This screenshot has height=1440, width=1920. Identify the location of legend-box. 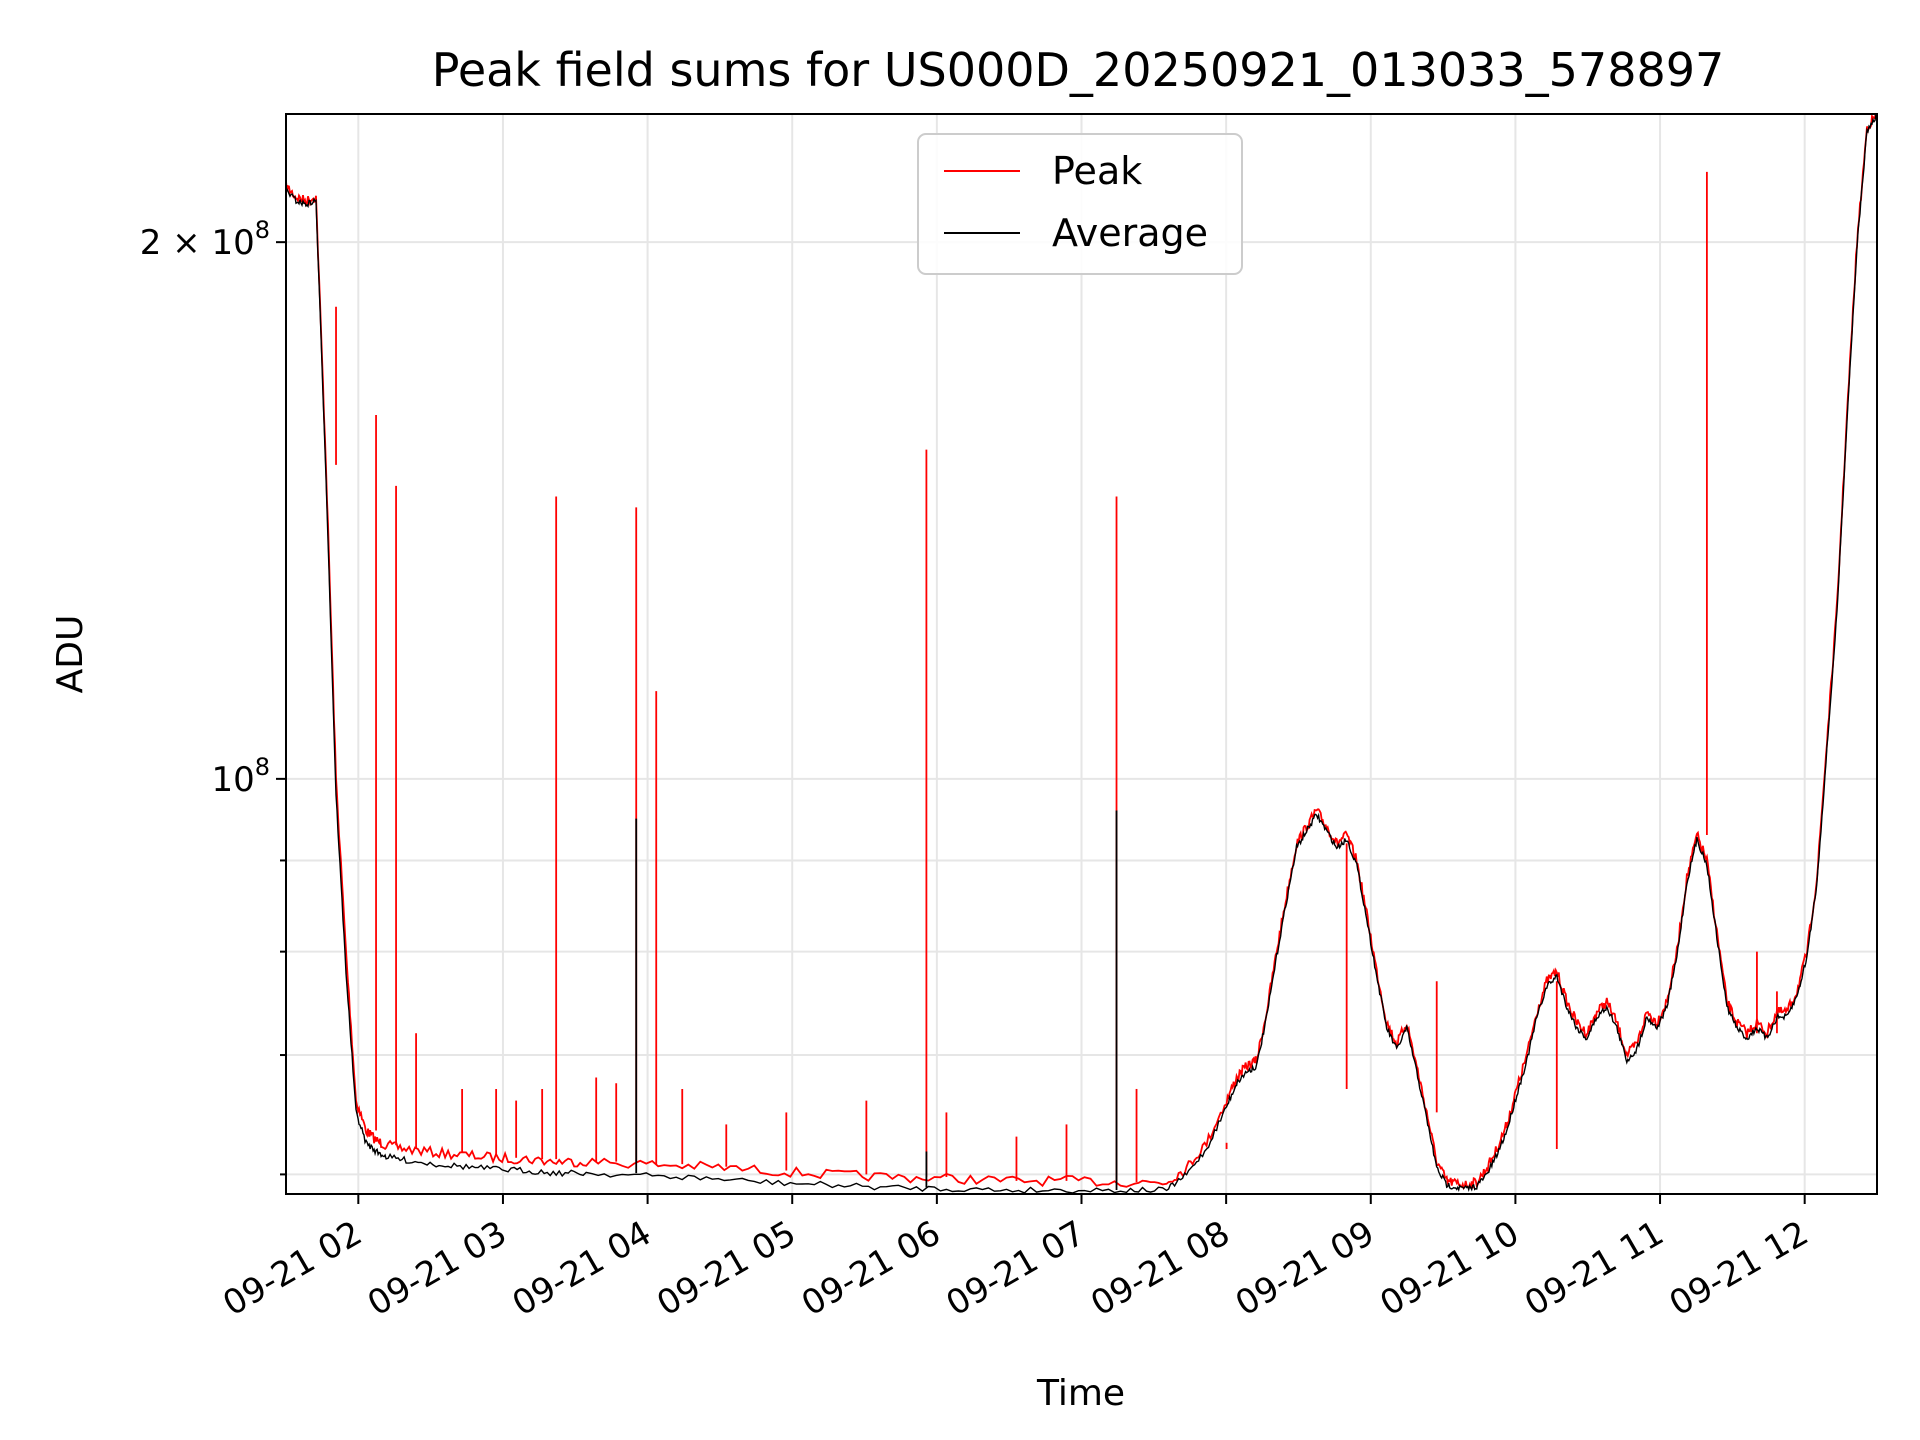
(1080, 204).